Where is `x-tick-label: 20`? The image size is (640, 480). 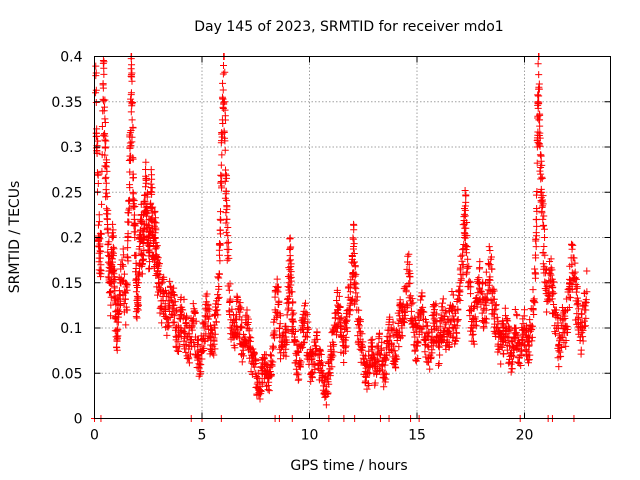 x-tick-label: 20 is located at coordinates (525, 436).